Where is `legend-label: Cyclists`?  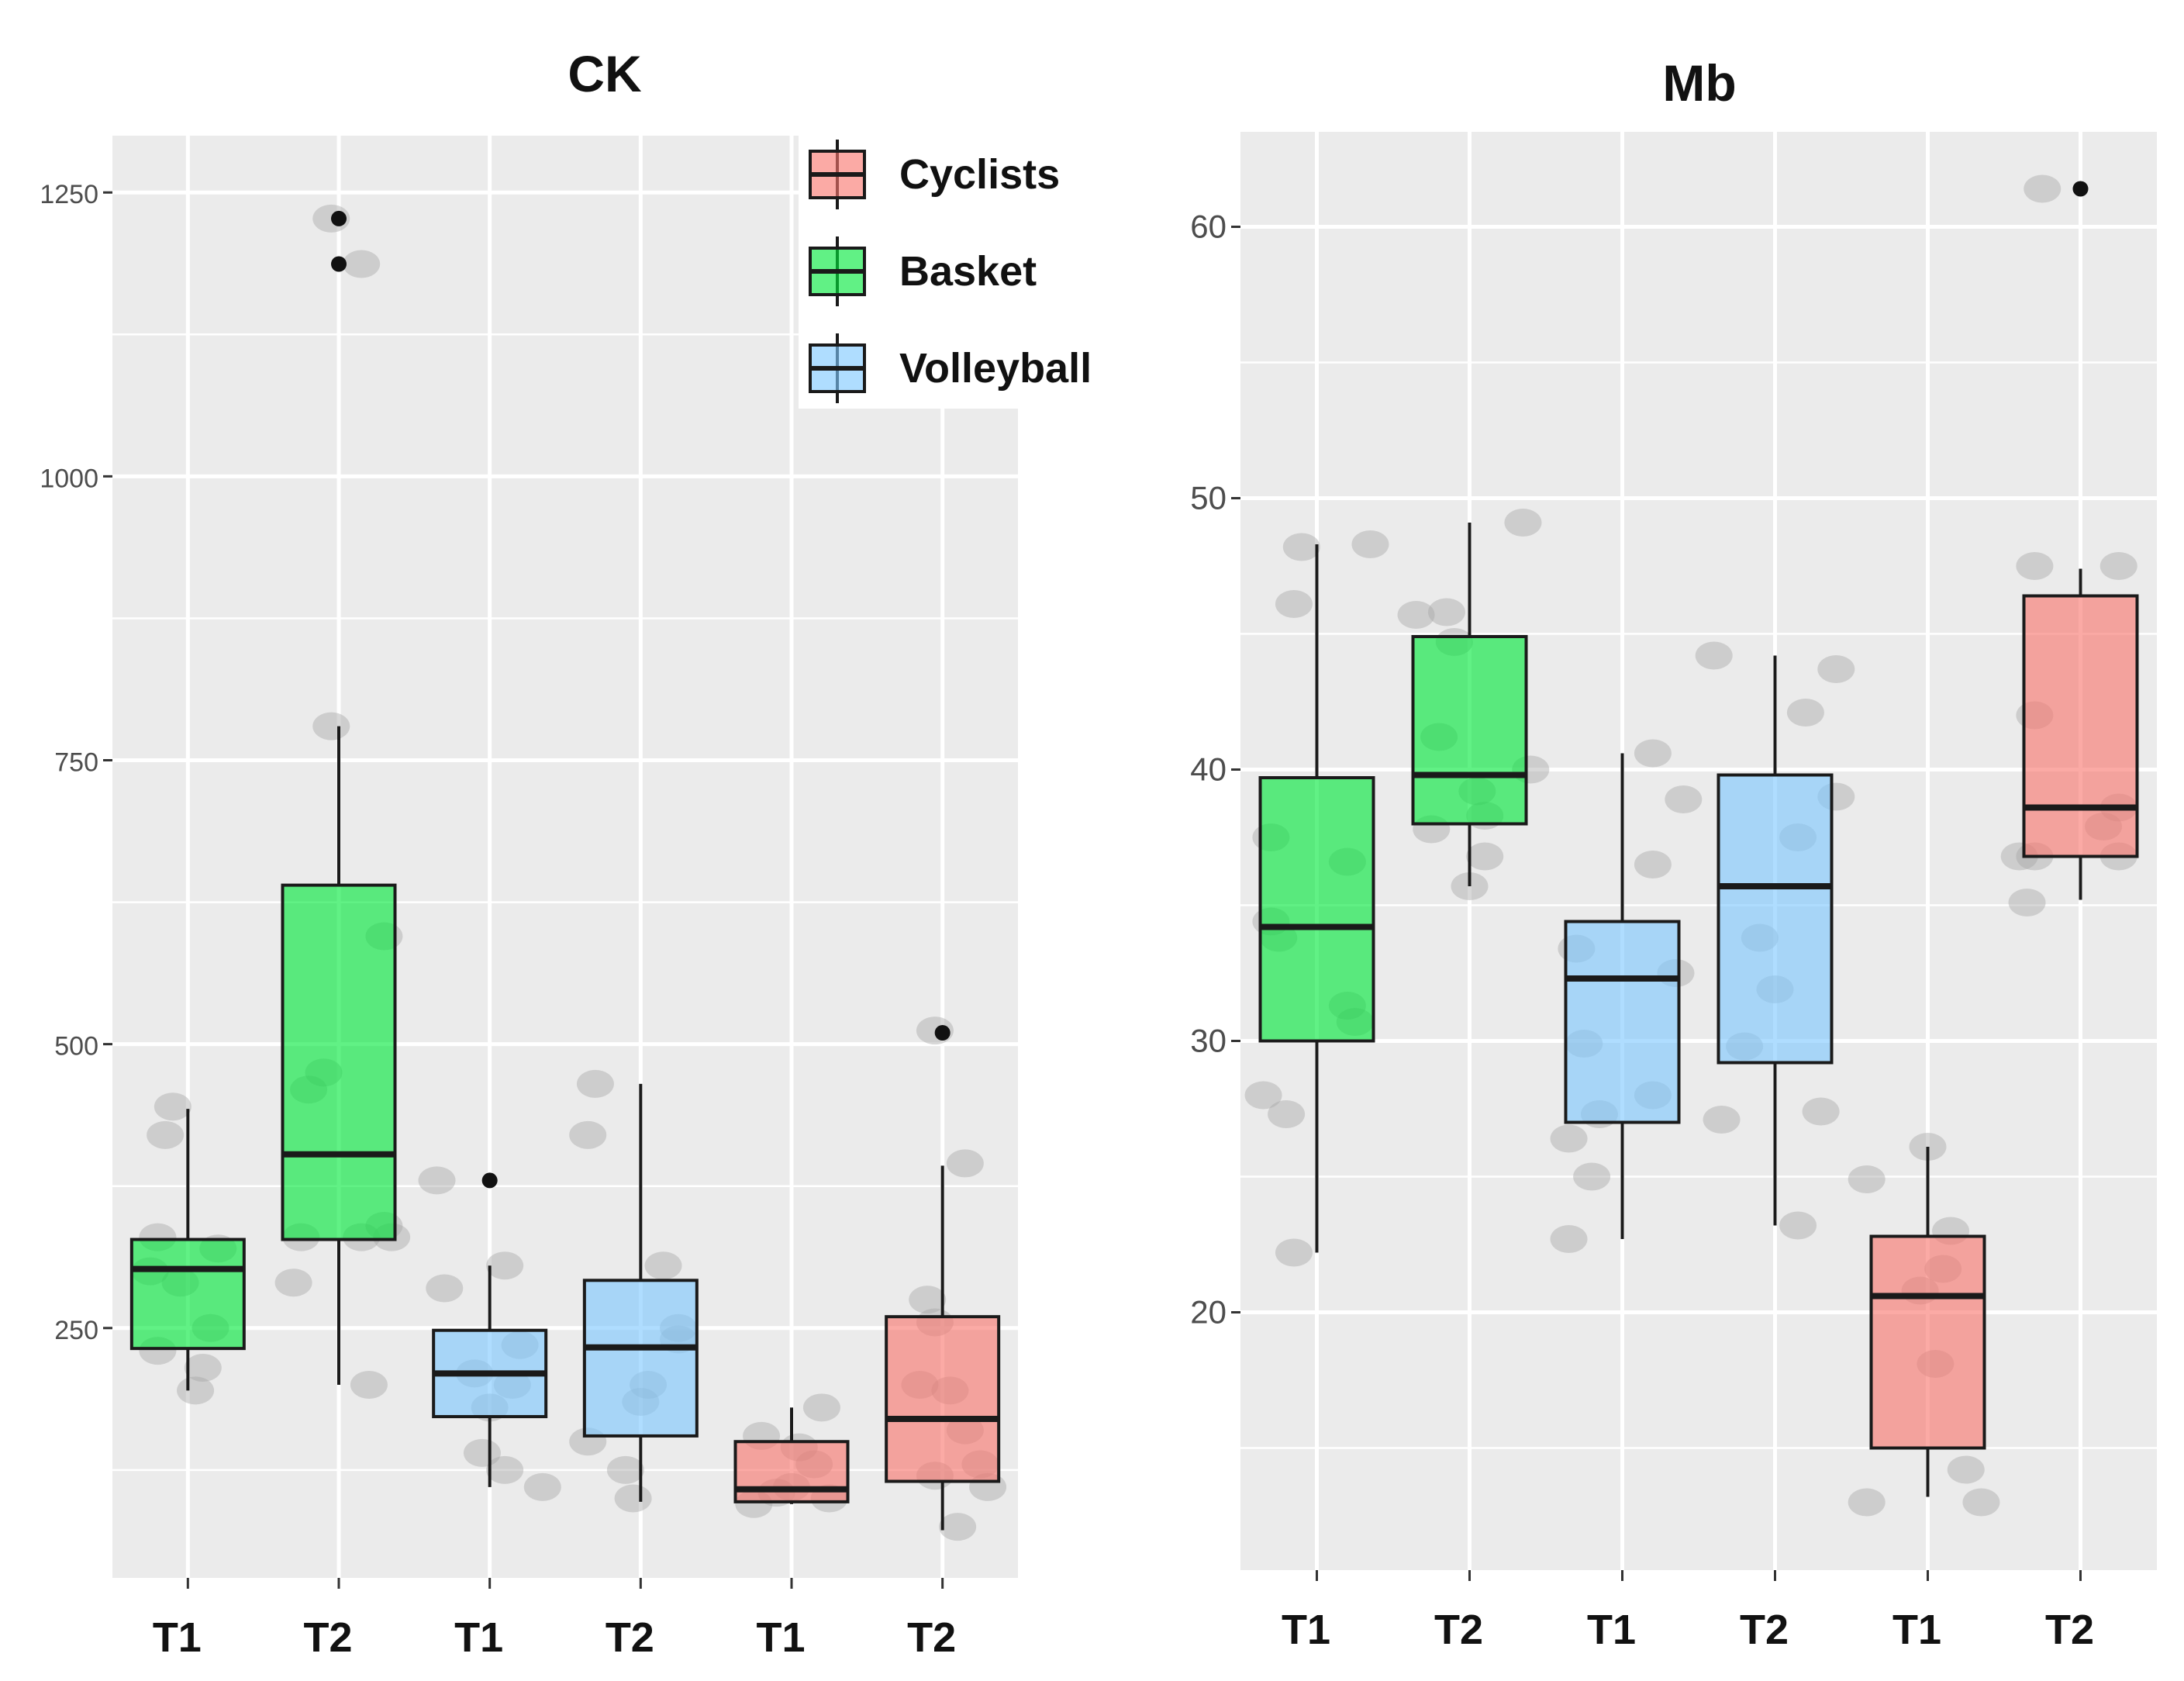 legend-label: Cyclists is located at coordinates (980, 174).